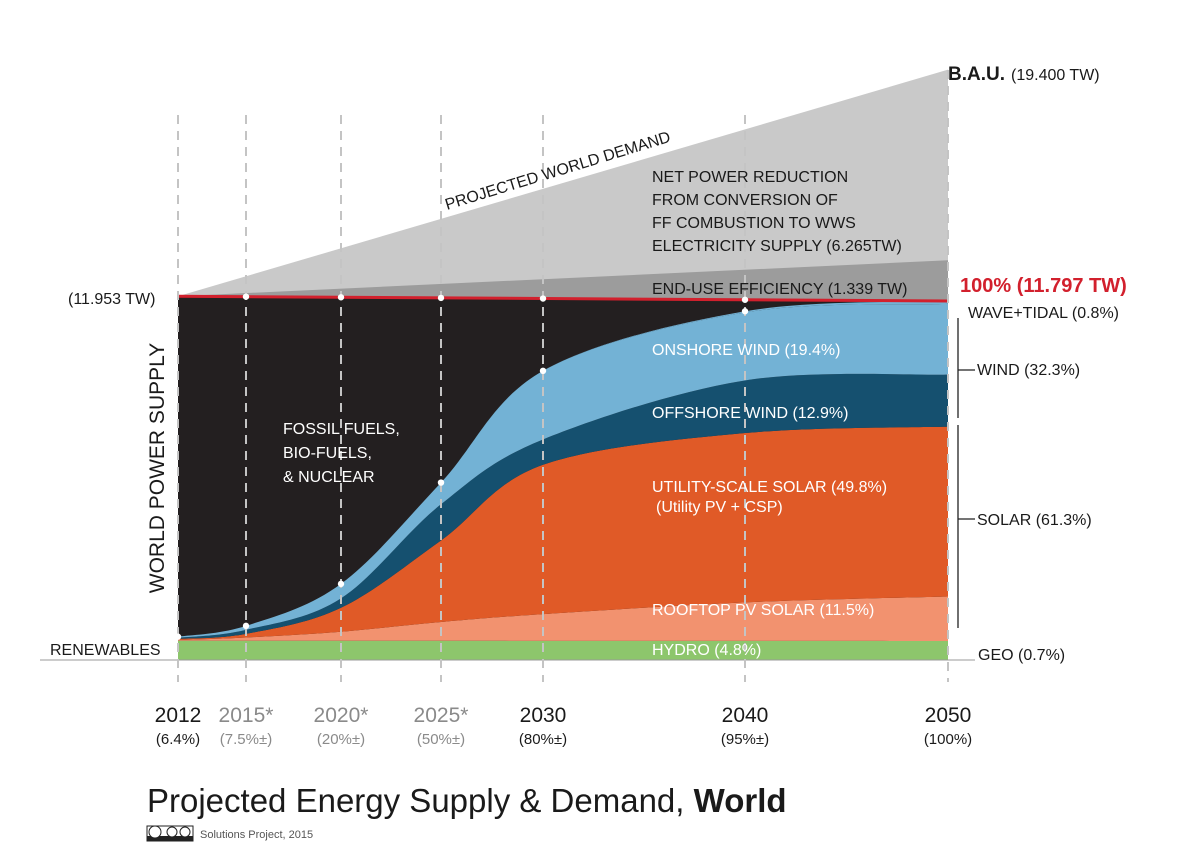  I want to click on bau-label: B.A.U. (19.400 TW), so click(1024, 74).